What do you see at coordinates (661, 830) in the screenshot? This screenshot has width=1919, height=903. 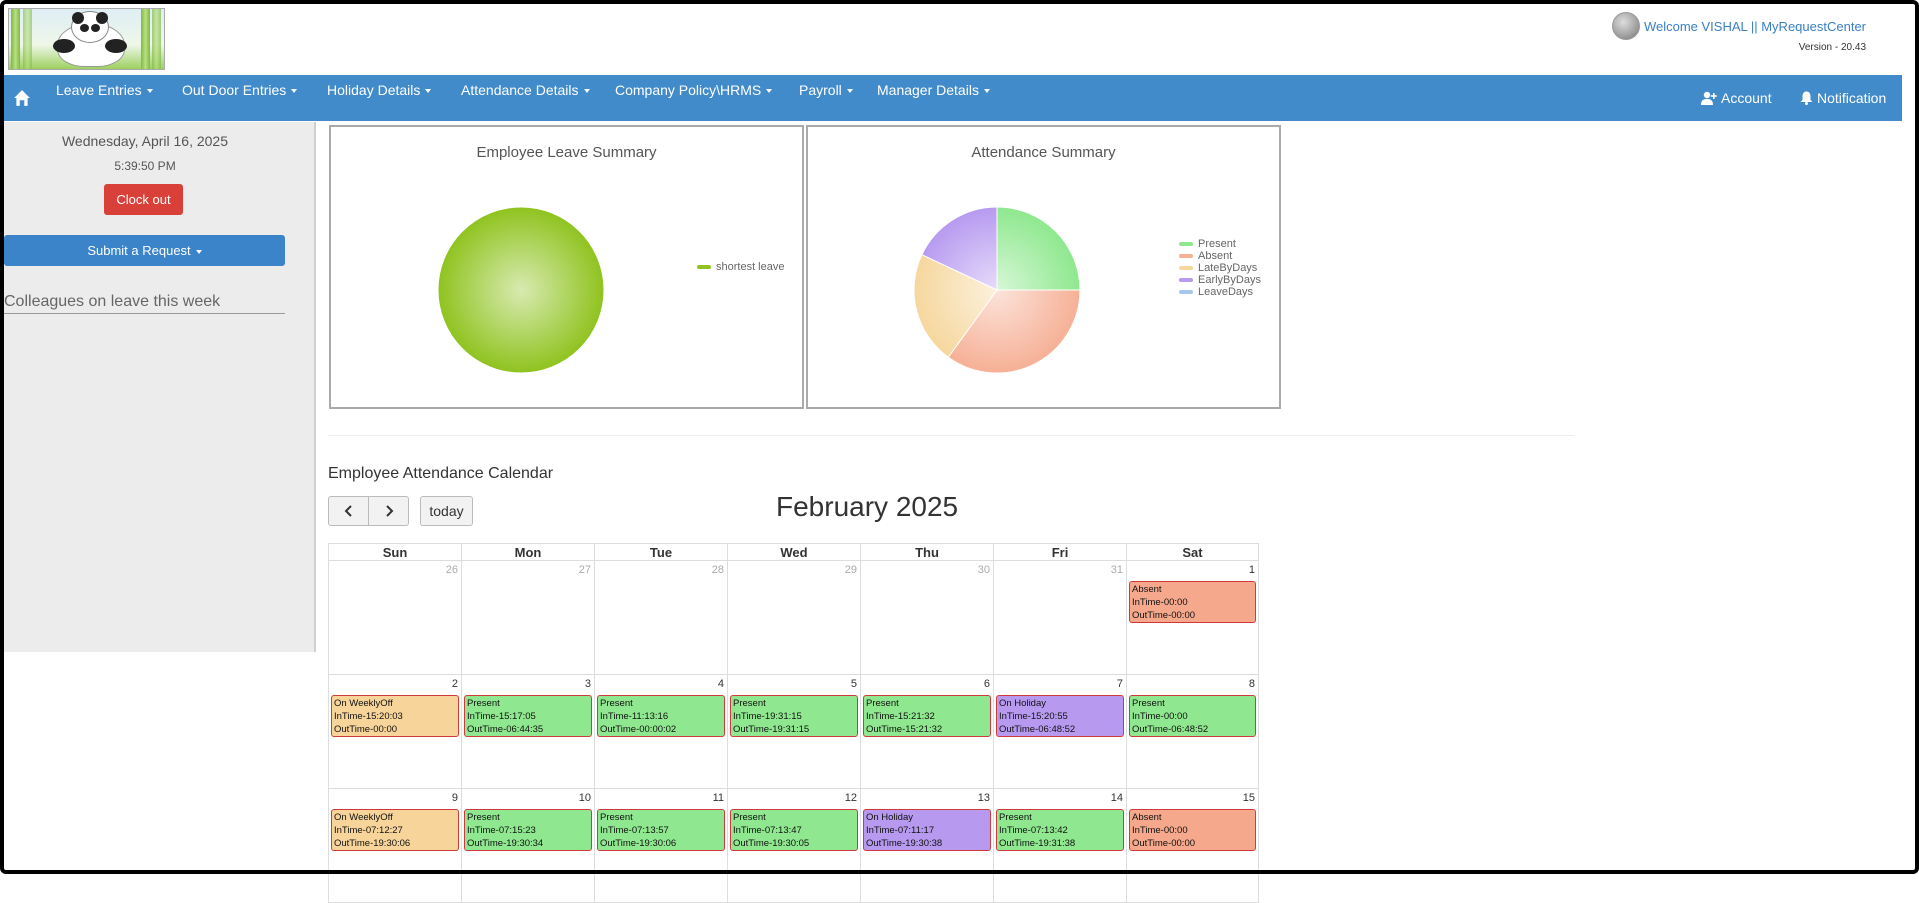 I see `attendance-event: Present InTime-07:13:57 OutTime-19:30:06` at bounding box center [661, 830].